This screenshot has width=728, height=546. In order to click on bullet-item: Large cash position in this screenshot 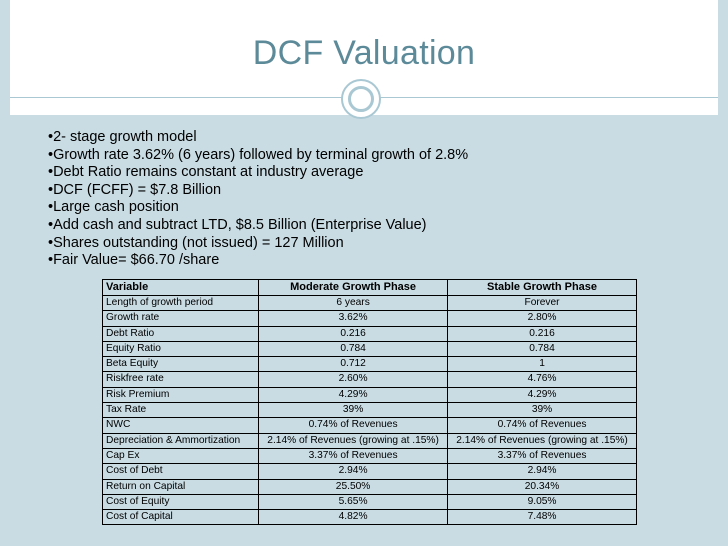, I will do `click(258, 208)`.